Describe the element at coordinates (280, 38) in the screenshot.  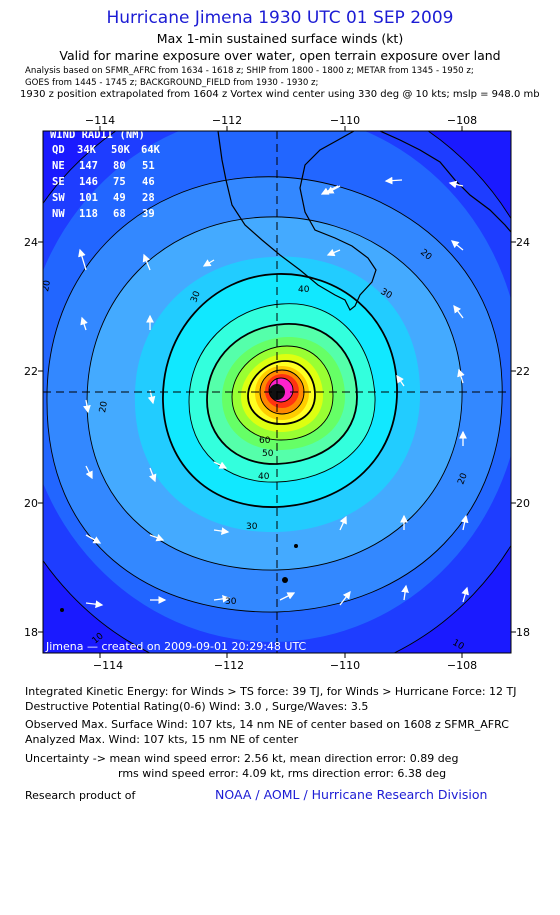
I see `subtitle: Max 1-min sustained surface winds (kt)` at that location.